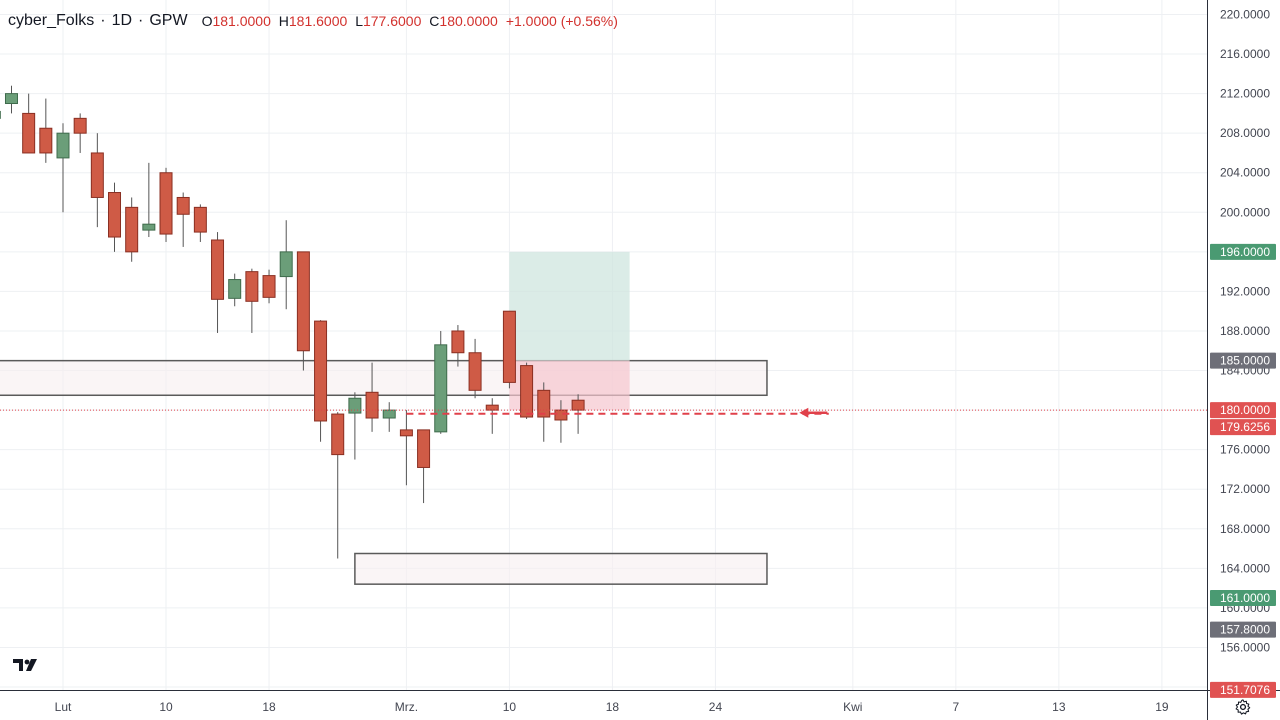  I want to click on price-tick-label: 216.0000, so click(1245, 54).